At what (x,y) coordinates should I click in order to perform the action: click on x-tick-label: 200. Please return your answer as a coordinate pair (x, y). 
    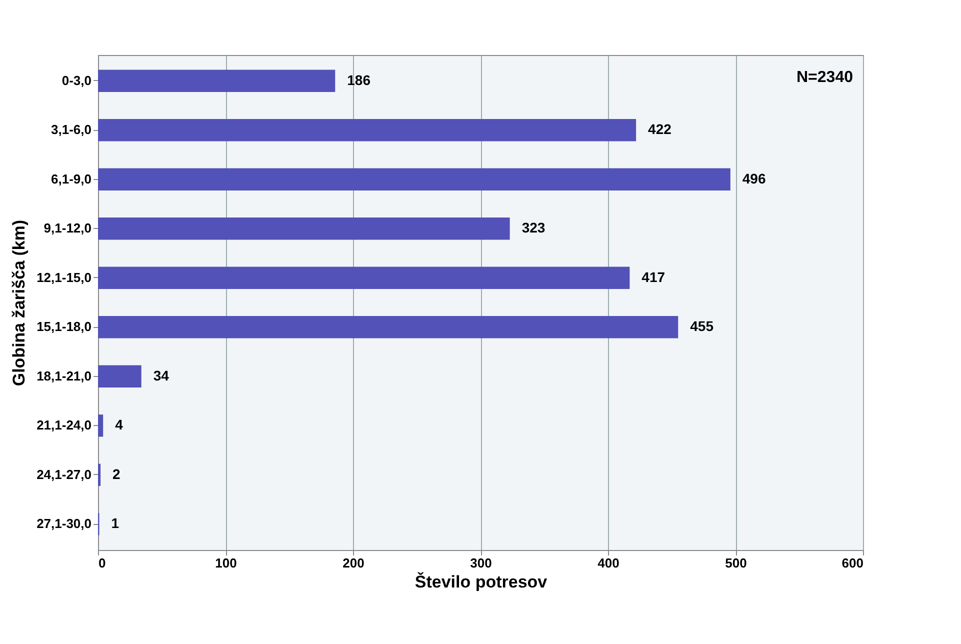
    Looking at the image, I should click on (353, 563).